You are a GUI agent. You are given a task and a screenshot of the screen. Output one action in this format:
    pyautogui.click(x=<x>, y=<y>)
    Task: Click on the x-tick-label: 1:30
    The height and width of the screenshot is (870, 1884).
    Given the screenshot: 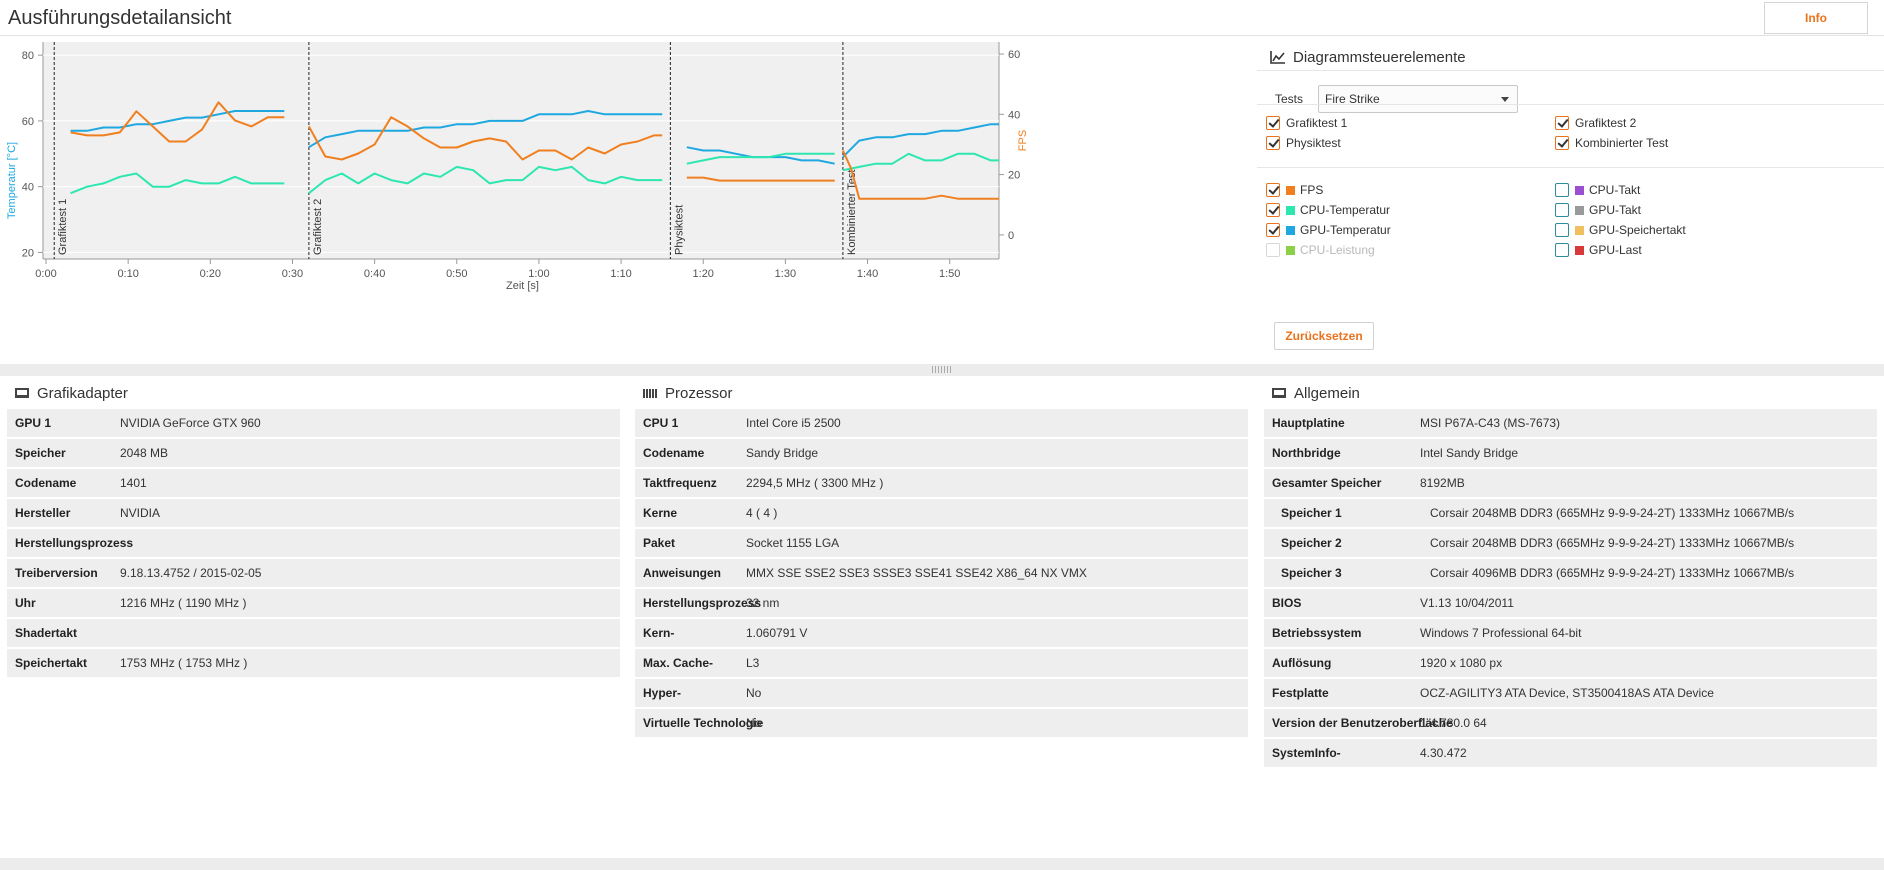 What is the action you would take?
    pyautogui.click(x=785, y=274)
    